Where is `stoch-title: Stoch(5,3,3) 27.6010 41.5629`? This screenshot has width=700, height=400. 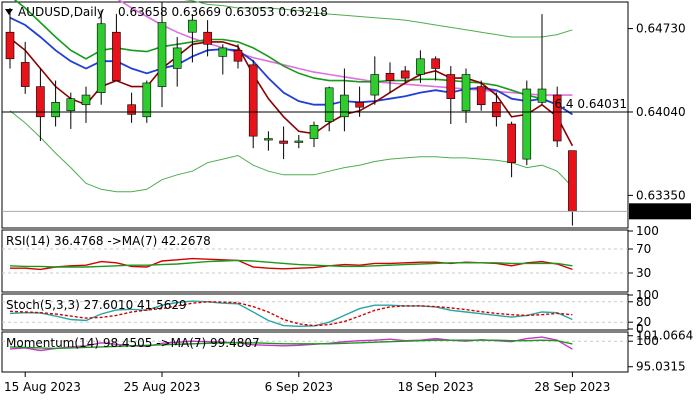 stoch-title: Stoch(5,3,3) 27.6010 41.5629 is located at coordinates (96, 305).